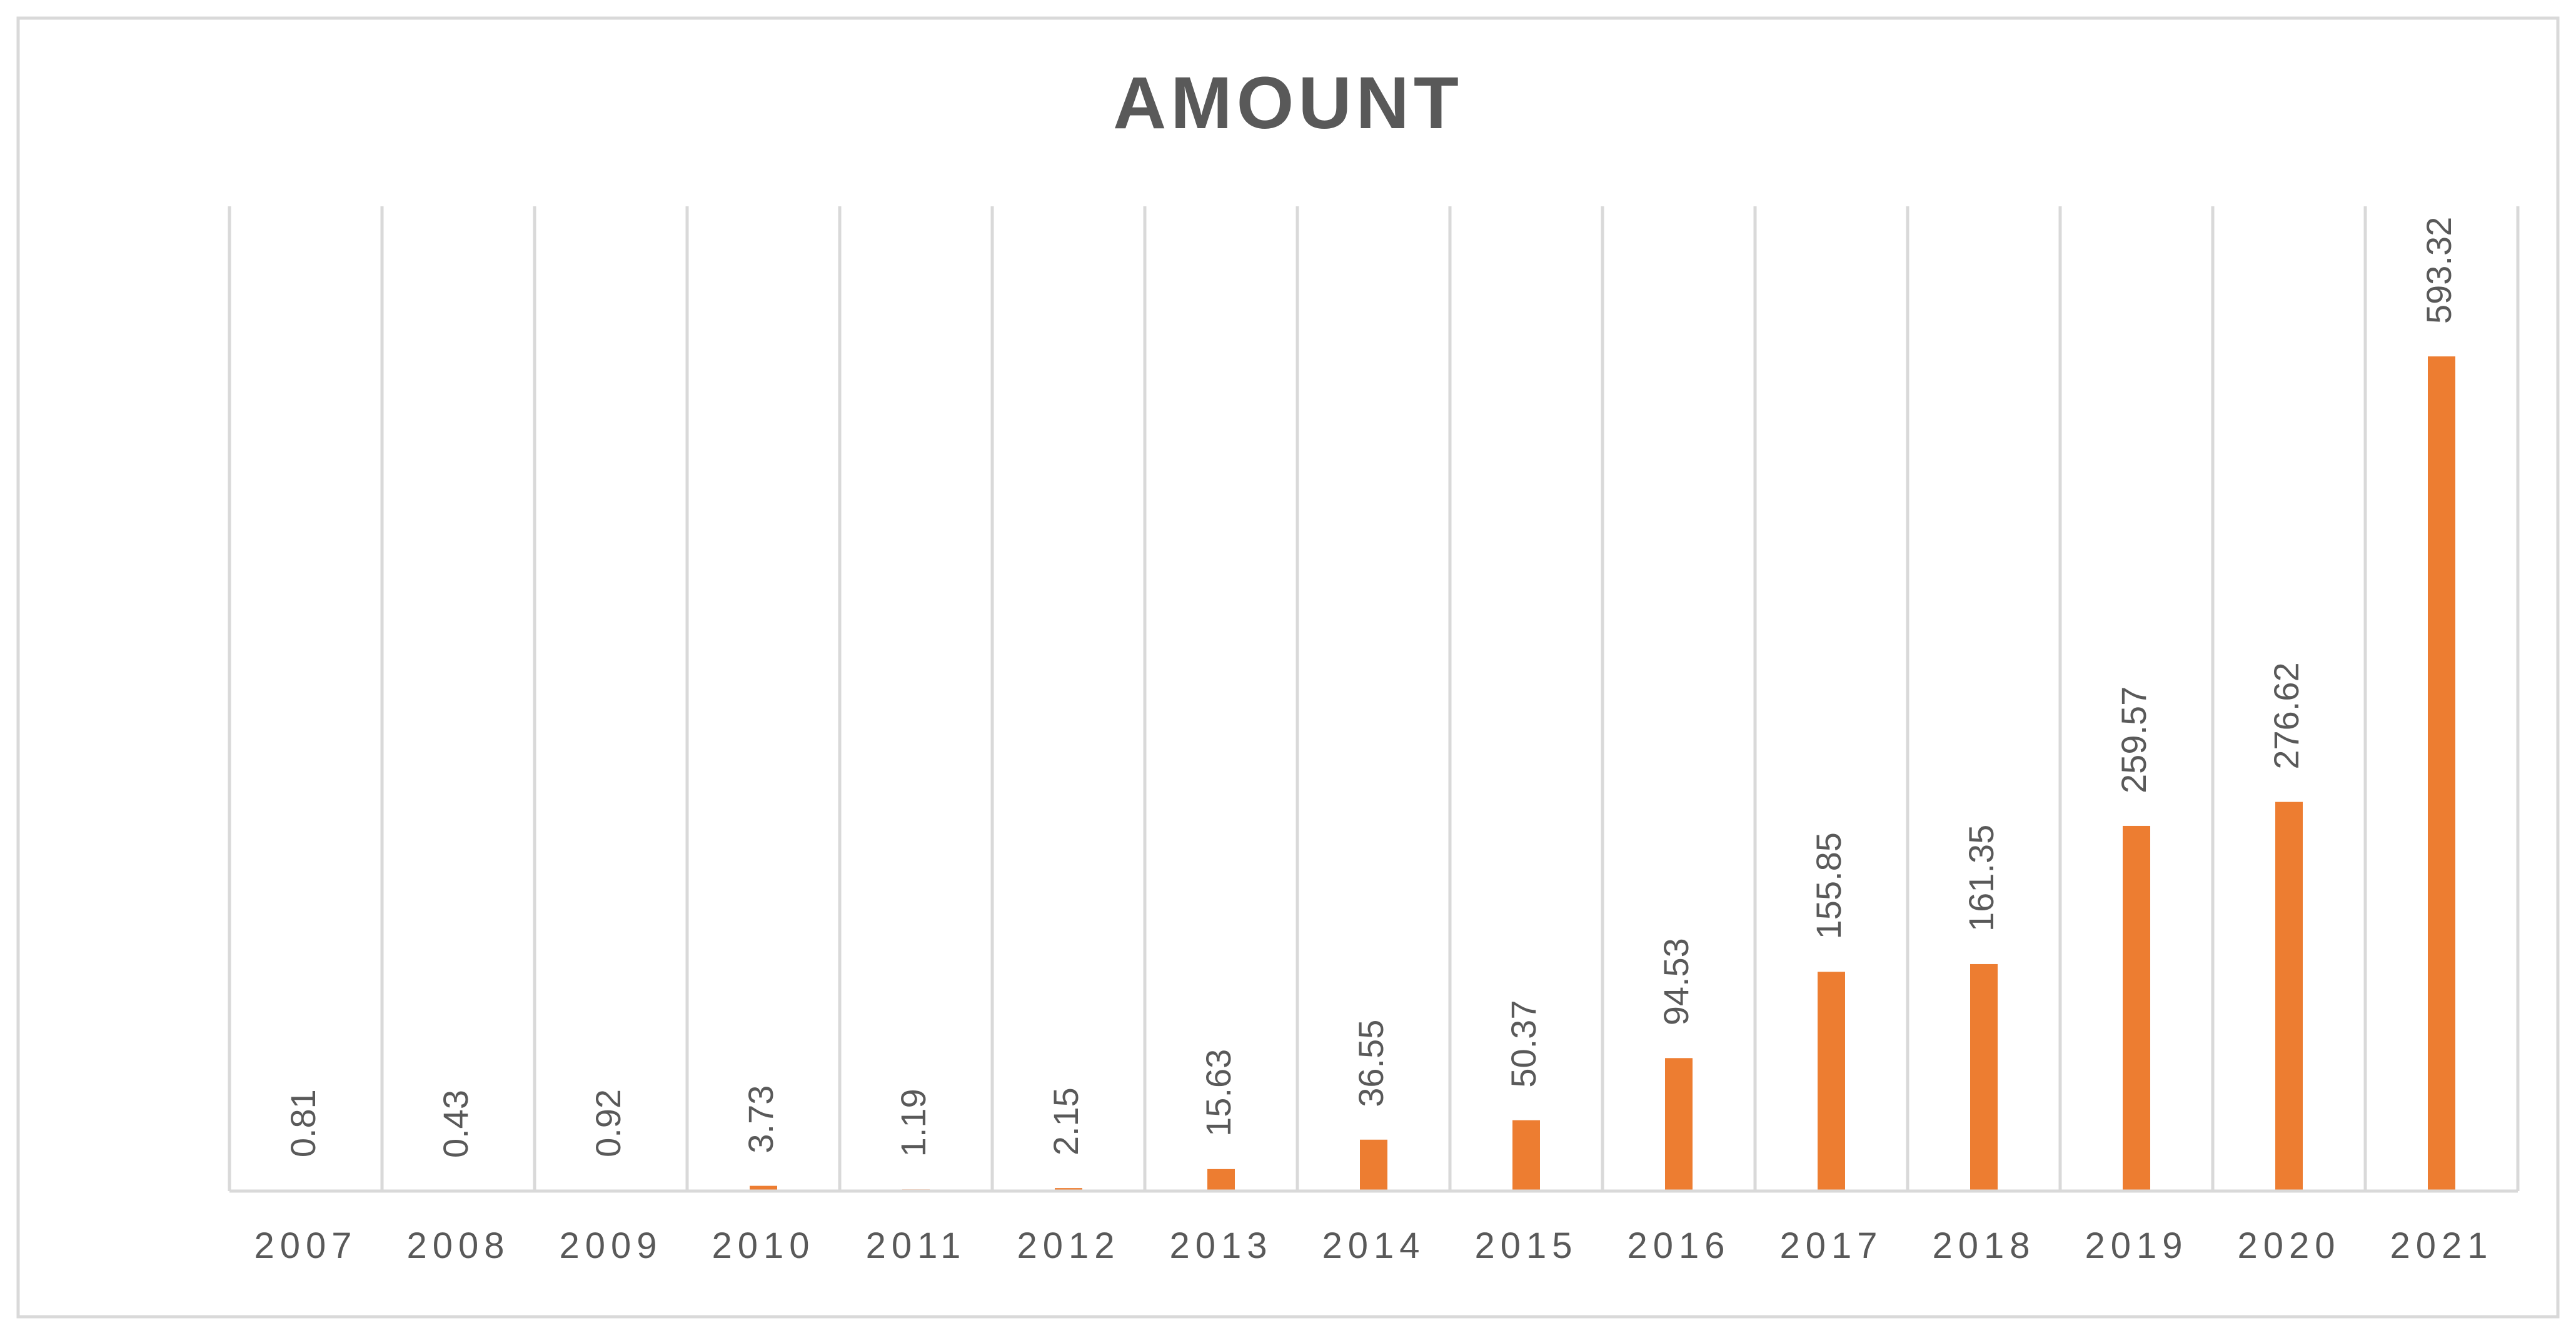  I want to click on data-label-2016: 94.53, so click(1676, 981).